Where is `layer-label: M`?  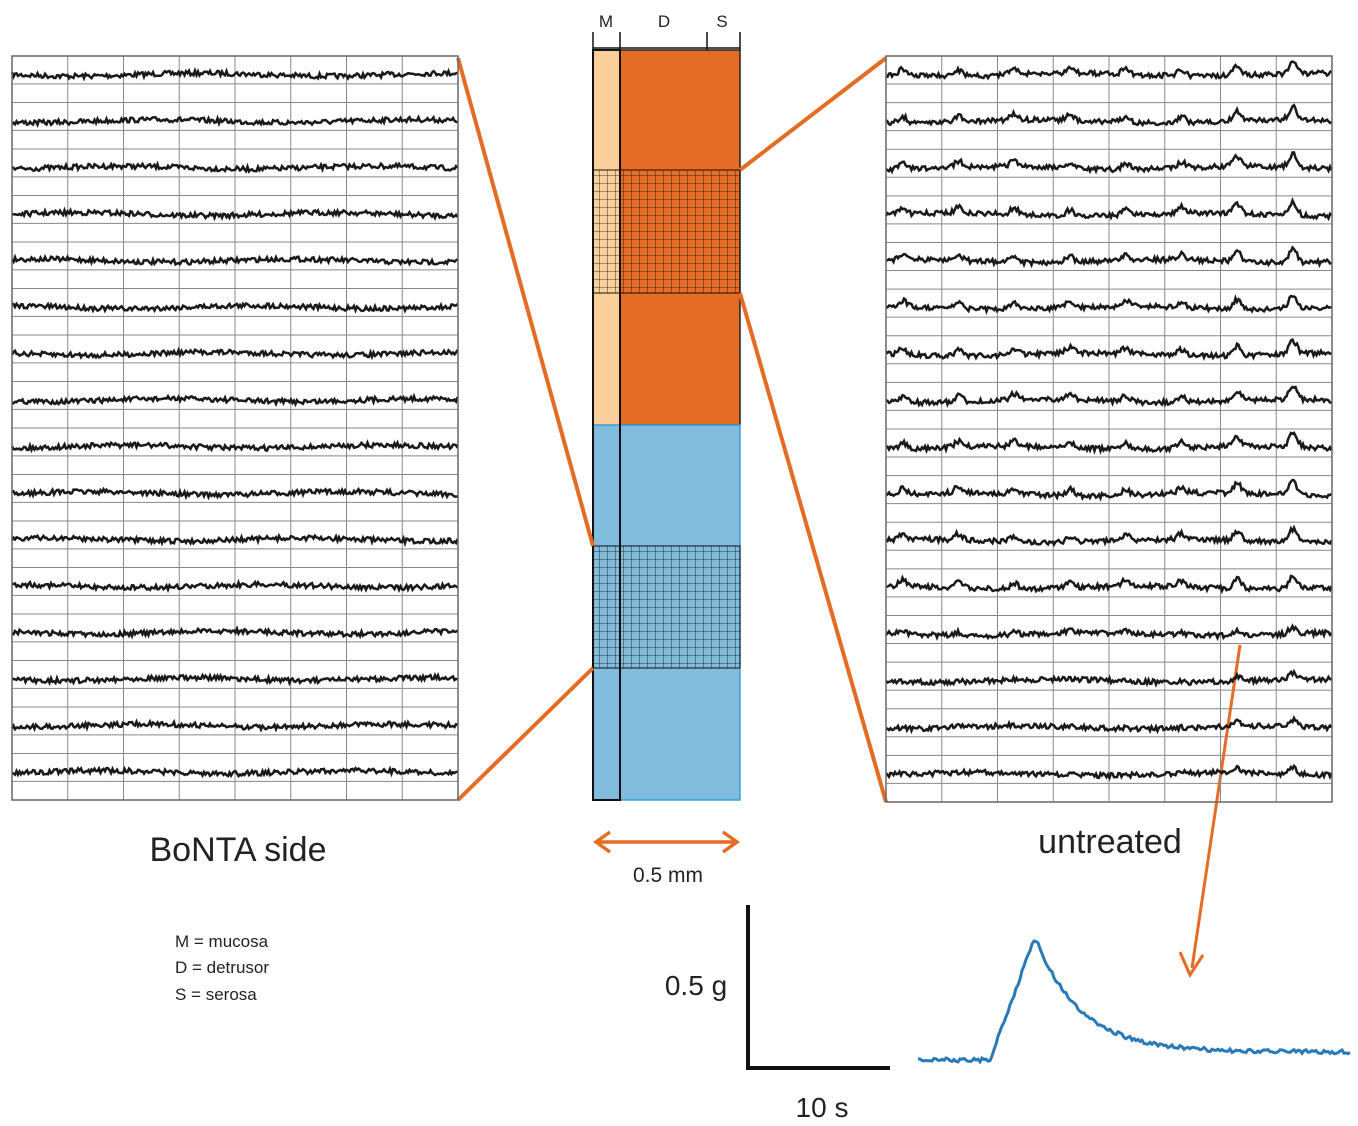 layer-label: M is located at coordinates (606, 21).